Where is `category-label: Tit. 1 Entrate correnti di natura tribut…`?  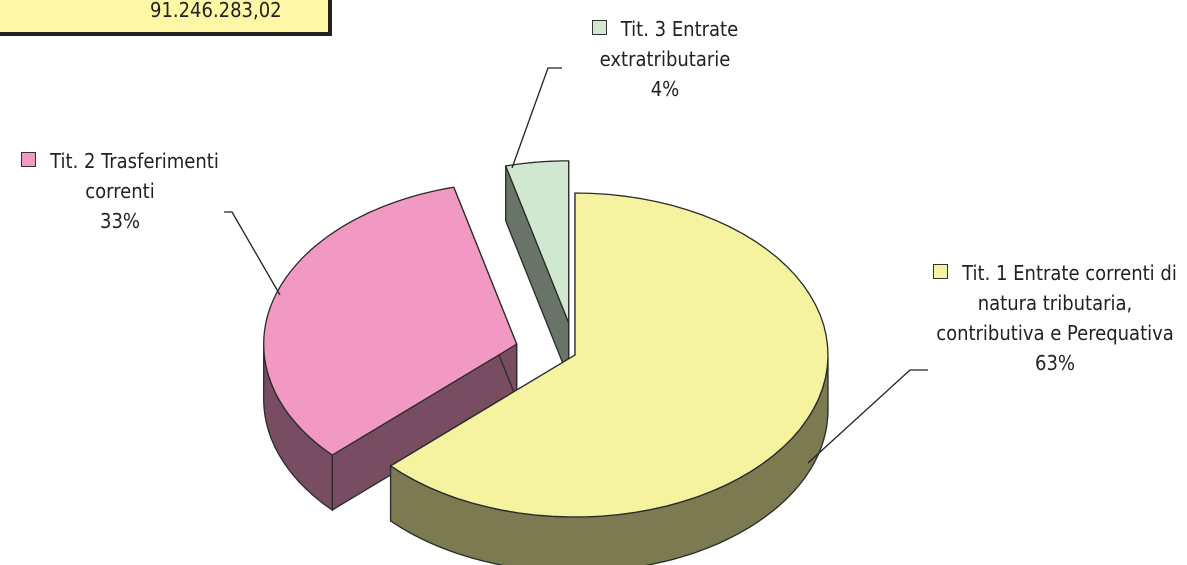 category-label: Tit. 1 Entrate correnti di natura tribut… is located at coordinates (1056, 303).